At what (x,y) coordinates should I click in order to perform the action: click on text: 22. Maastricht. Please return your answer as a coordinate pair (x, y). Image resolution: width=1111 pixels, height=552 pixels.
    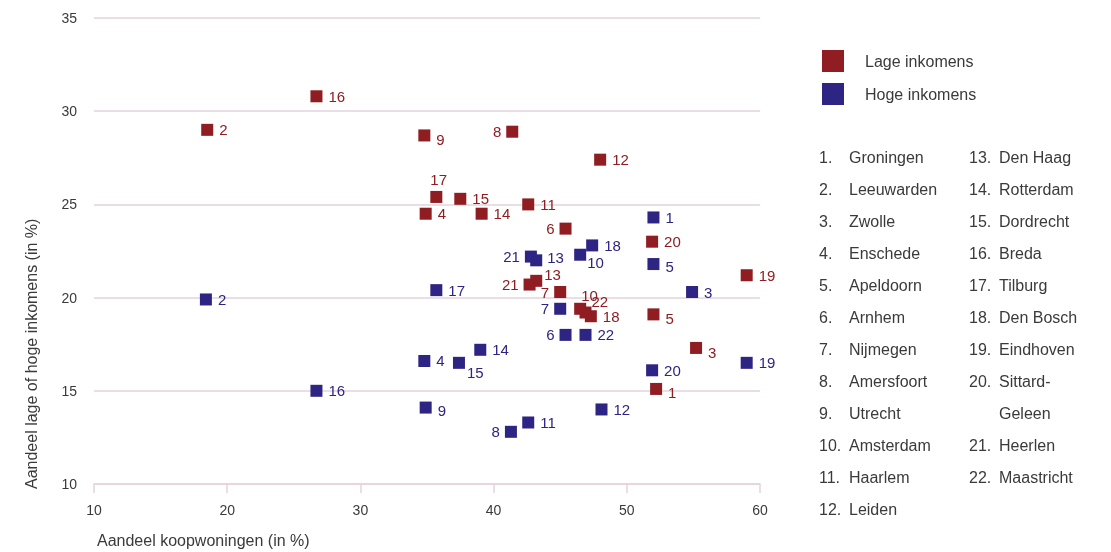
    Looking at the image, I should click on (1021, 478).